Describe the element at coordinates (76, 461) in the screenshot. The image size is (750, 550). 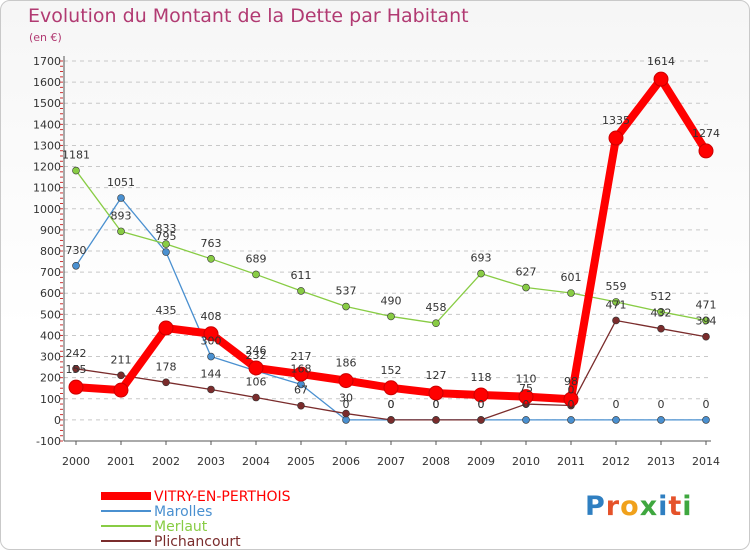
I see `x-tick-label: 2000` at that location.